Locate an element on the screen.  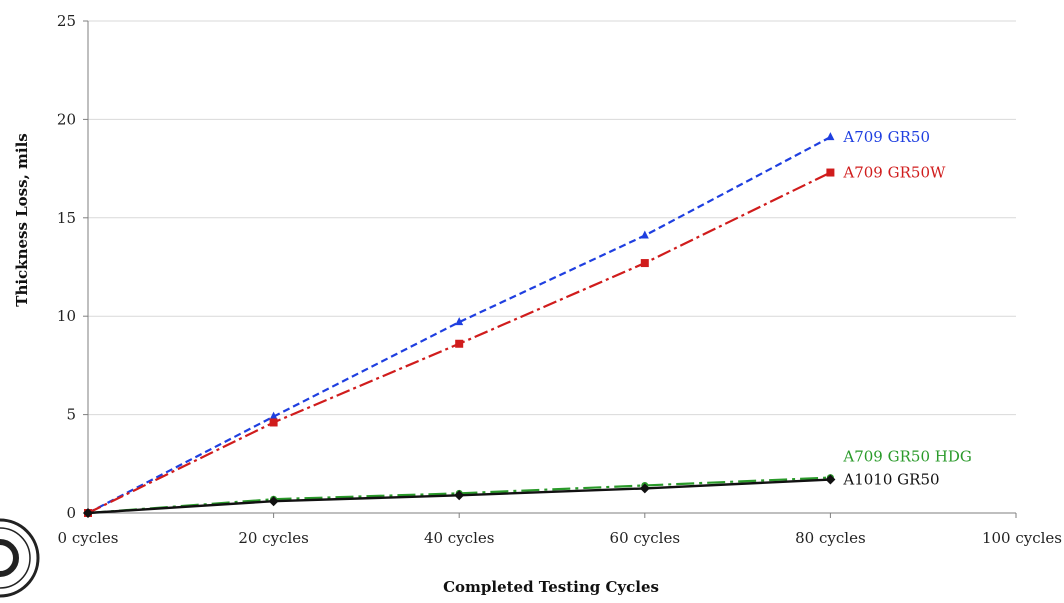
series-label: A709 GR50W is located at coordinates (894, 173).